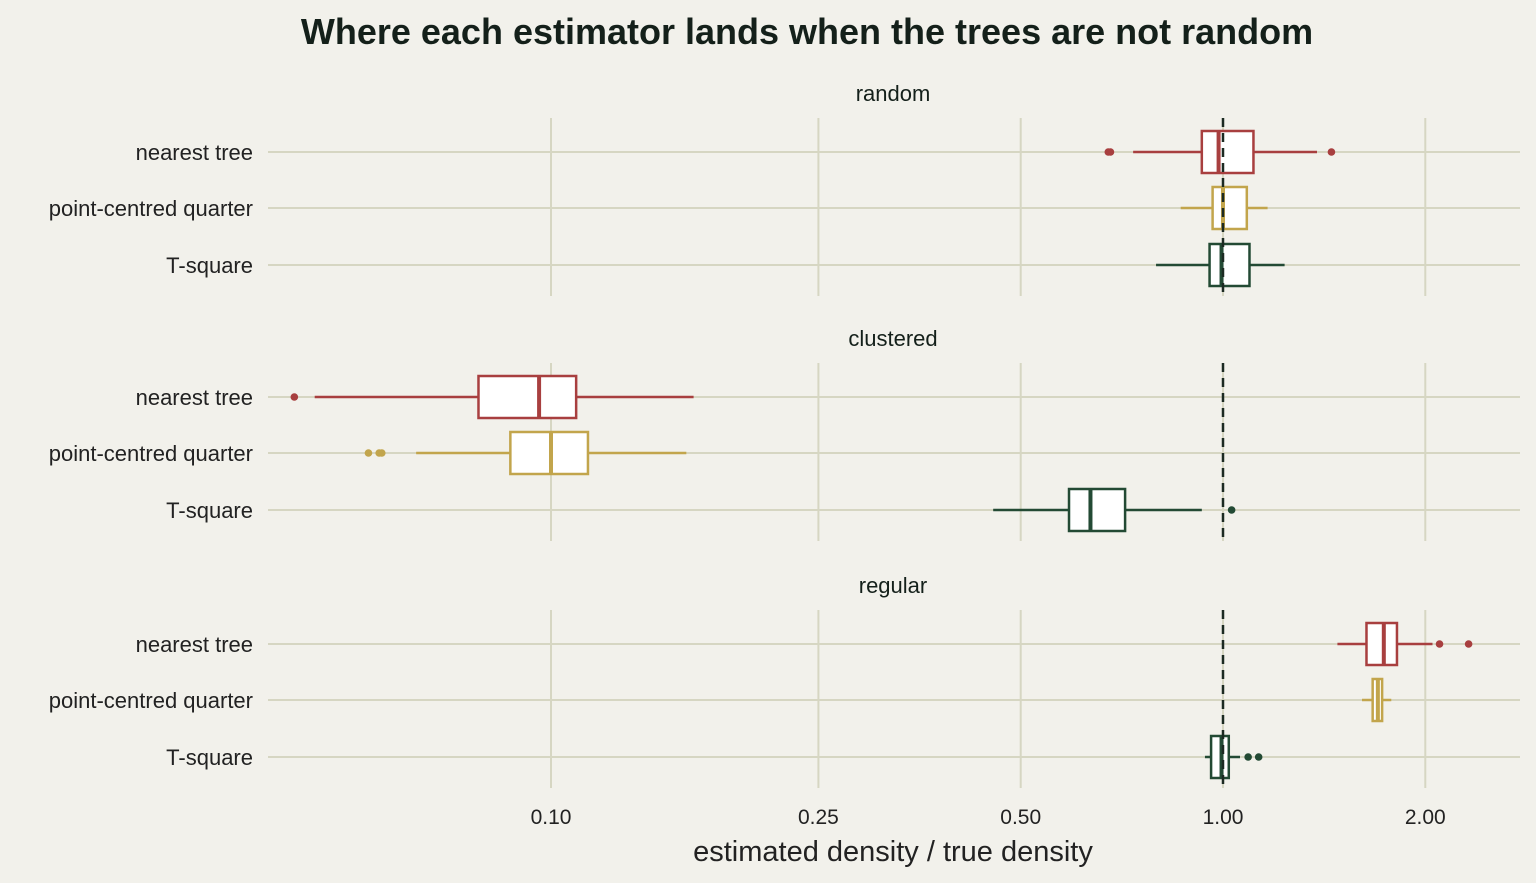 This screenshot has width=1536, height=883. What do you see at coordinates (893, 585) in the screenshot?
I see `facet-label: regular` at bounding box center [893, 585].